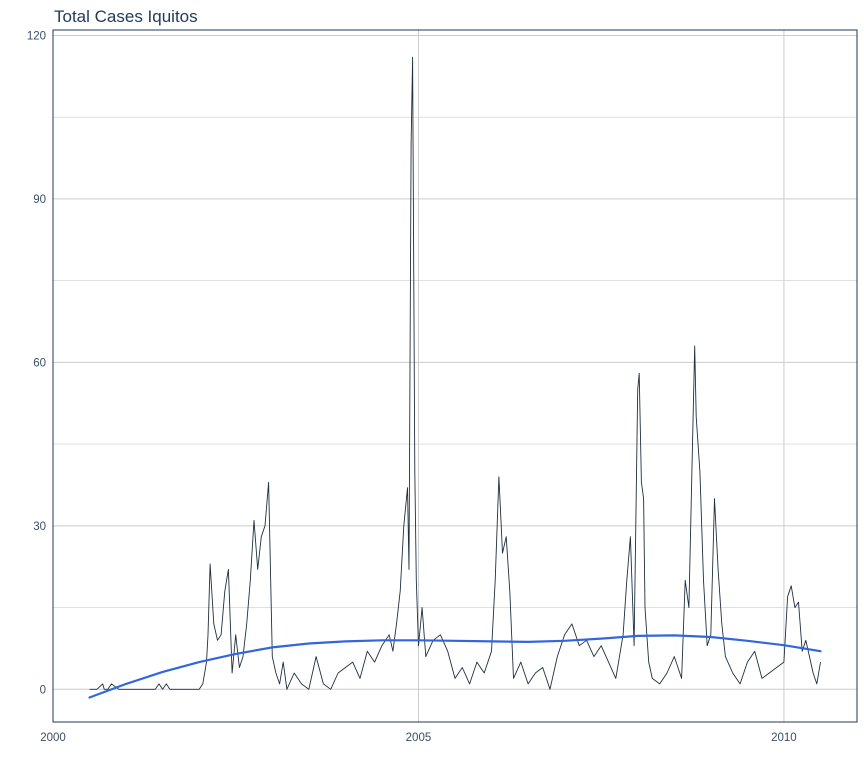  I want to click on y-tick-label: 120, so click(36, 36).